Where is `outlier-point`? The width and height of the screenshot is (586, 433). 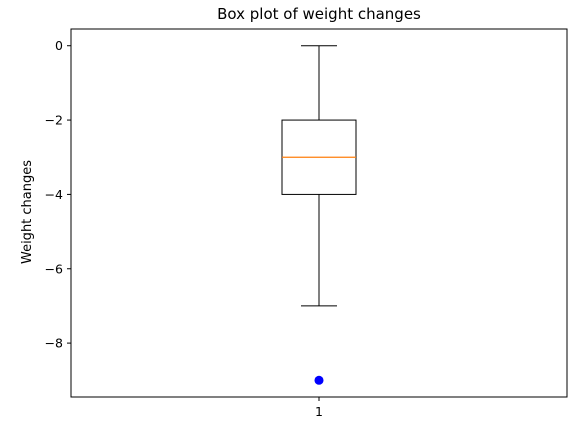 outlier-point is located at coordinates (319, 380).